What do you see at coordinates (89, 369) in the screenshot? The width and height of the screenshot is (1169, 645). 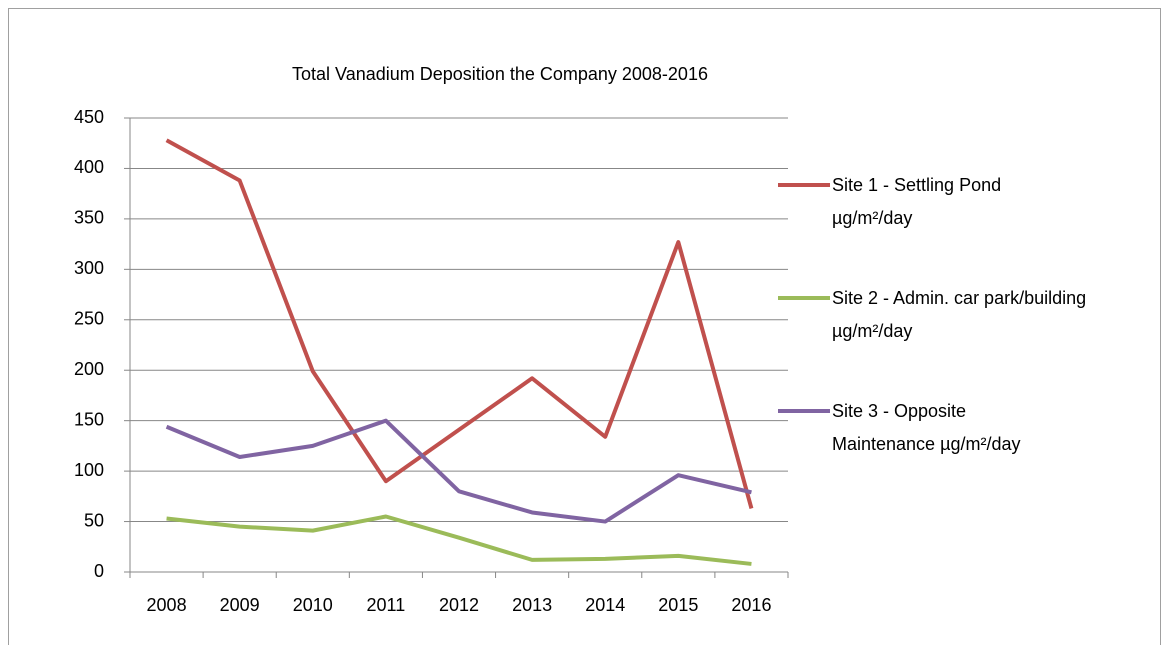 I see `y-tick-label: 200` at bounding box center [89, 369].